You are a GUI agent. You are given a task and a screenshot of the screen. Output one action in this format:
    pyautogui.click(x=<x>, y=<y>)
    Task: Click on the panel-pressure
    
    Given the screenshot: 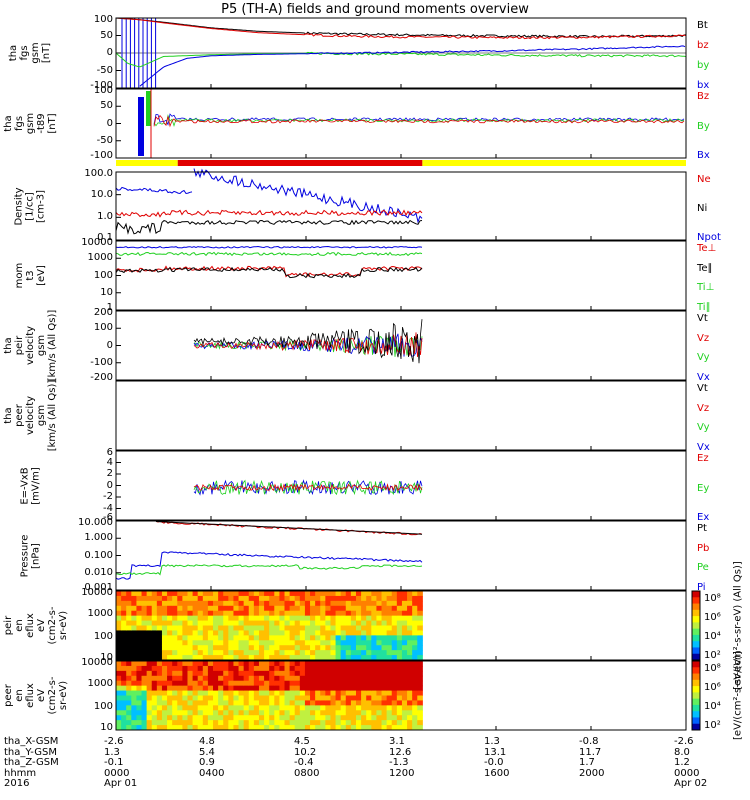 What is the action you would take?
    pyautogui.click(x=401, y=555)
    